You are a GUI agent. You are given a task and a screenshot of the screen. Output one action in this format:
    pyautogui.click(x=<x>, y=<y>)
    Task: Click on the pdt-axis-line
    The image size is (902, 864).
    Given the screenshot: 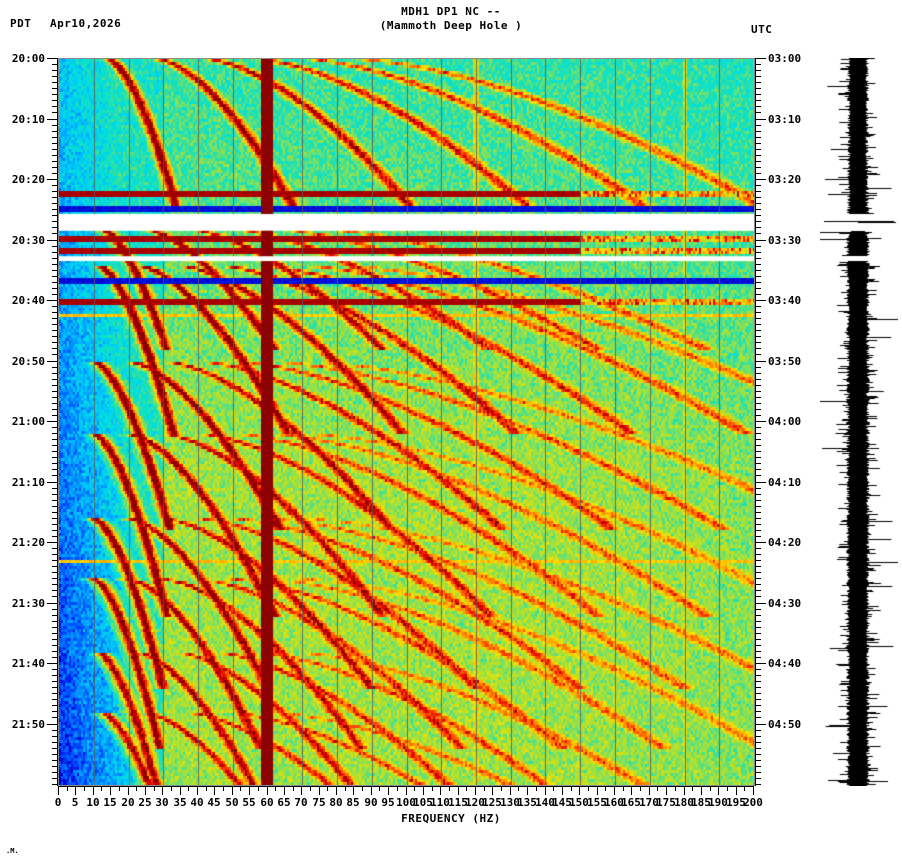 What is the action you would take?
    pyautogui.click(x=57, y=422)
    